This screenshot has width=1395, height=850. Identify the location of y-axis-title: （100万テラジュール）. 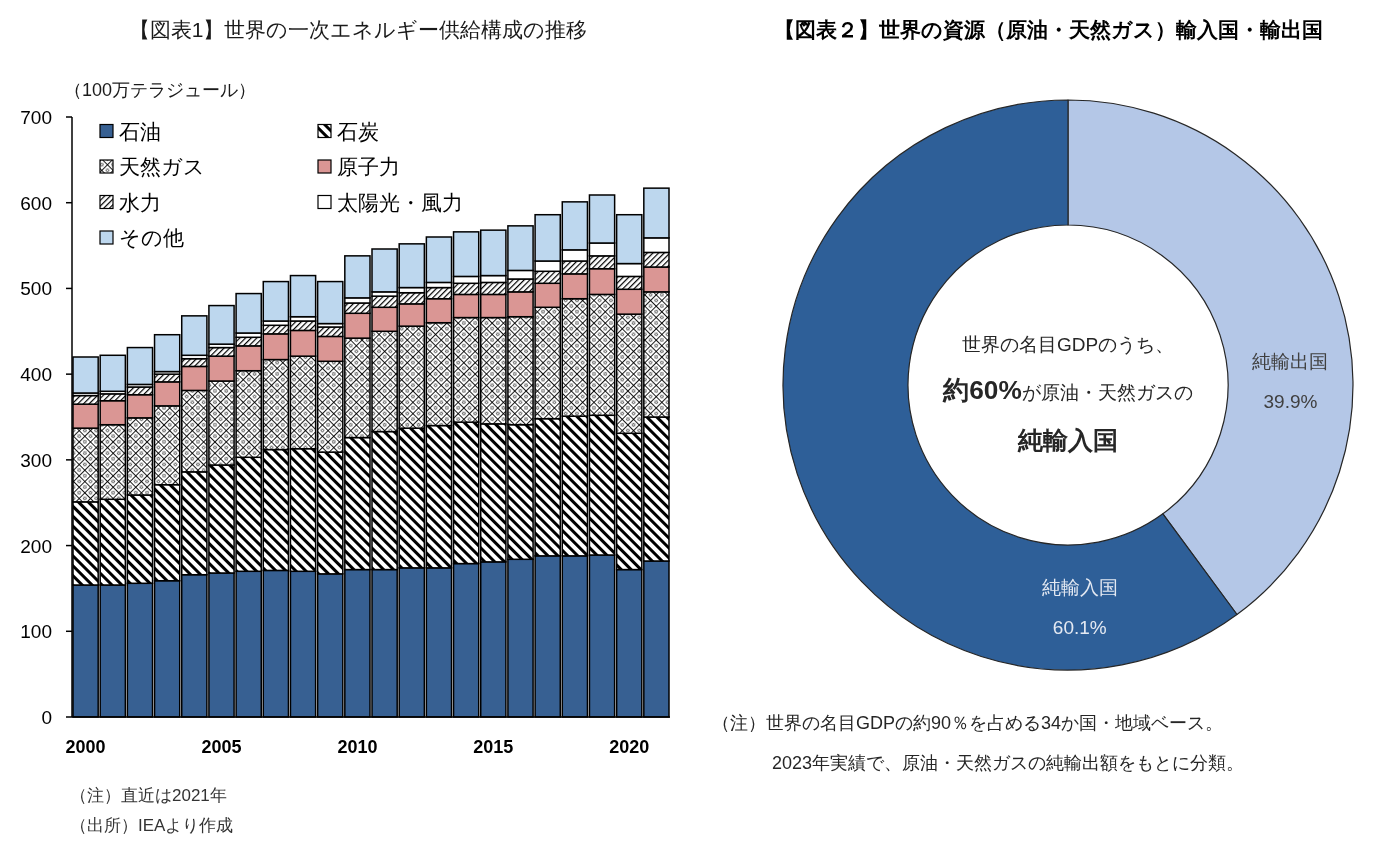
(160, 90).